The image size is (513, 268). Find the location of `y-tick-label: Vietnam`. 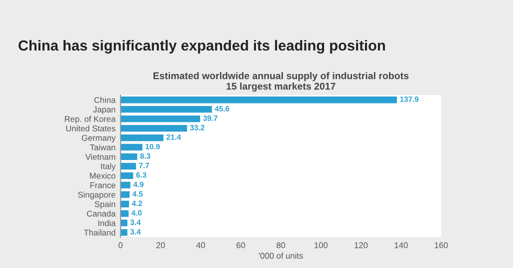

y-tick-label: Vietnam is located at coordinates (100, 157).